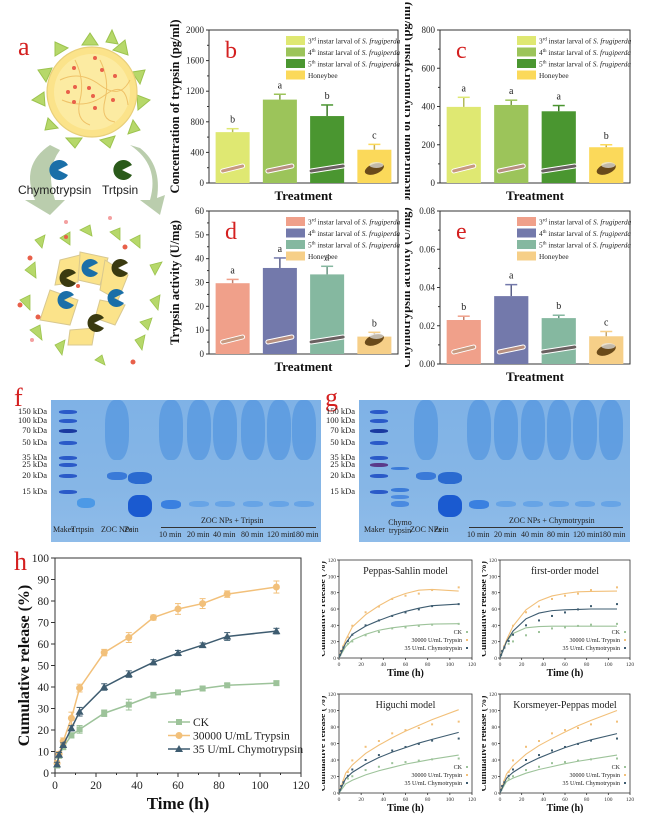 This screenshot has height=819, width=649. I want to click on legend-label: 4th instar larval of S. frugiperda, so click(585, 52).